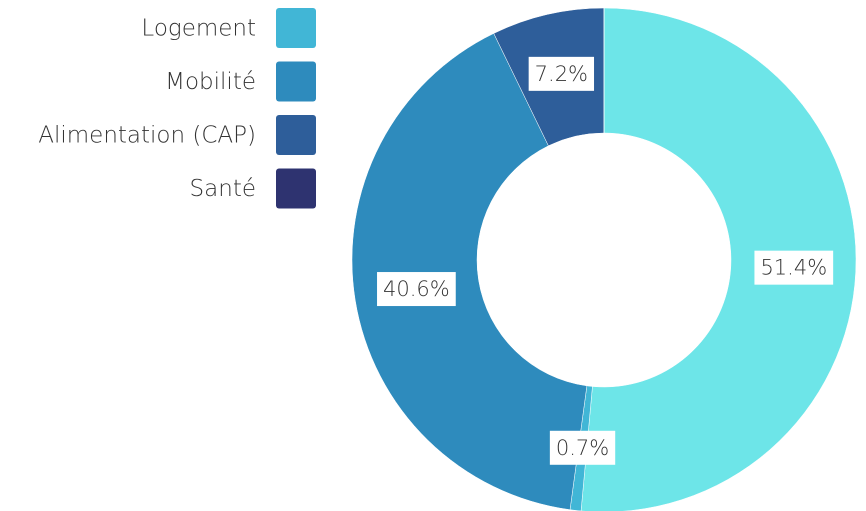 This screenshot has height=511, width=866. I want to click on legend-text: Mobilité, so click(210, 82).